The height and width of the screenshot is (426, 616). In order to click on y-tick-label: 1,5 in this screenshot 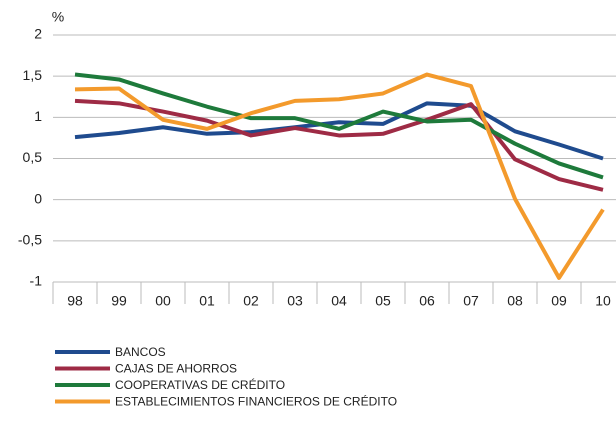, I will do `click(33, 75)`.